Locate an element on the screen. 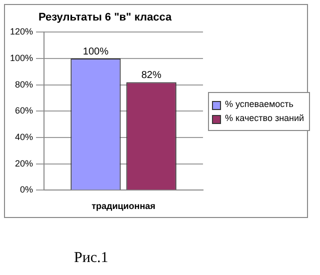 Image resolution: width=320 pixels, height=275 pixels. y-tick-label: 100% is located at coordinates (22, 58).